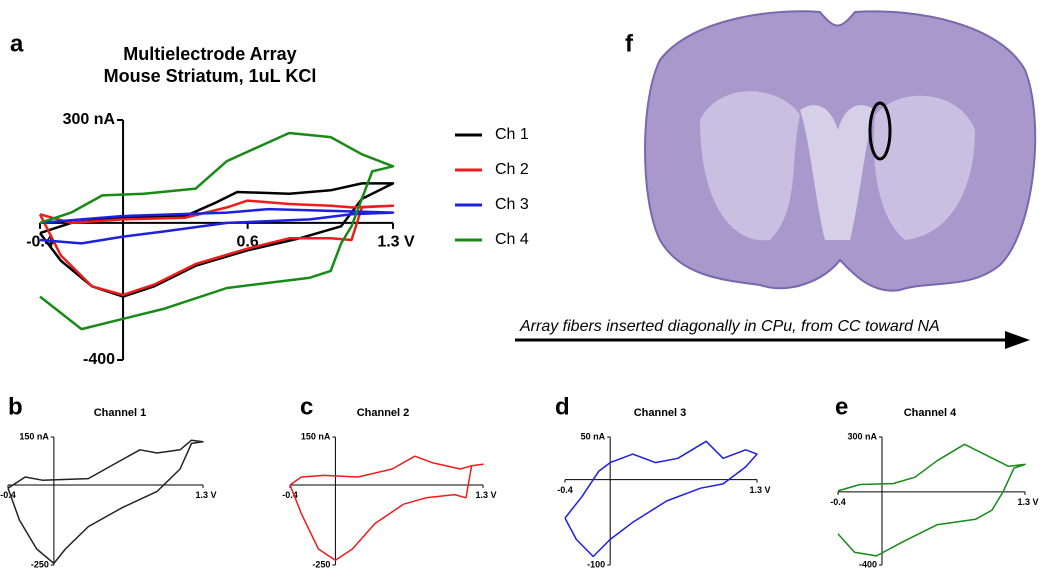  Describe the element at coordinates (930, 413) in the screenshot. I see `chart-title: Channel 4` at that location.